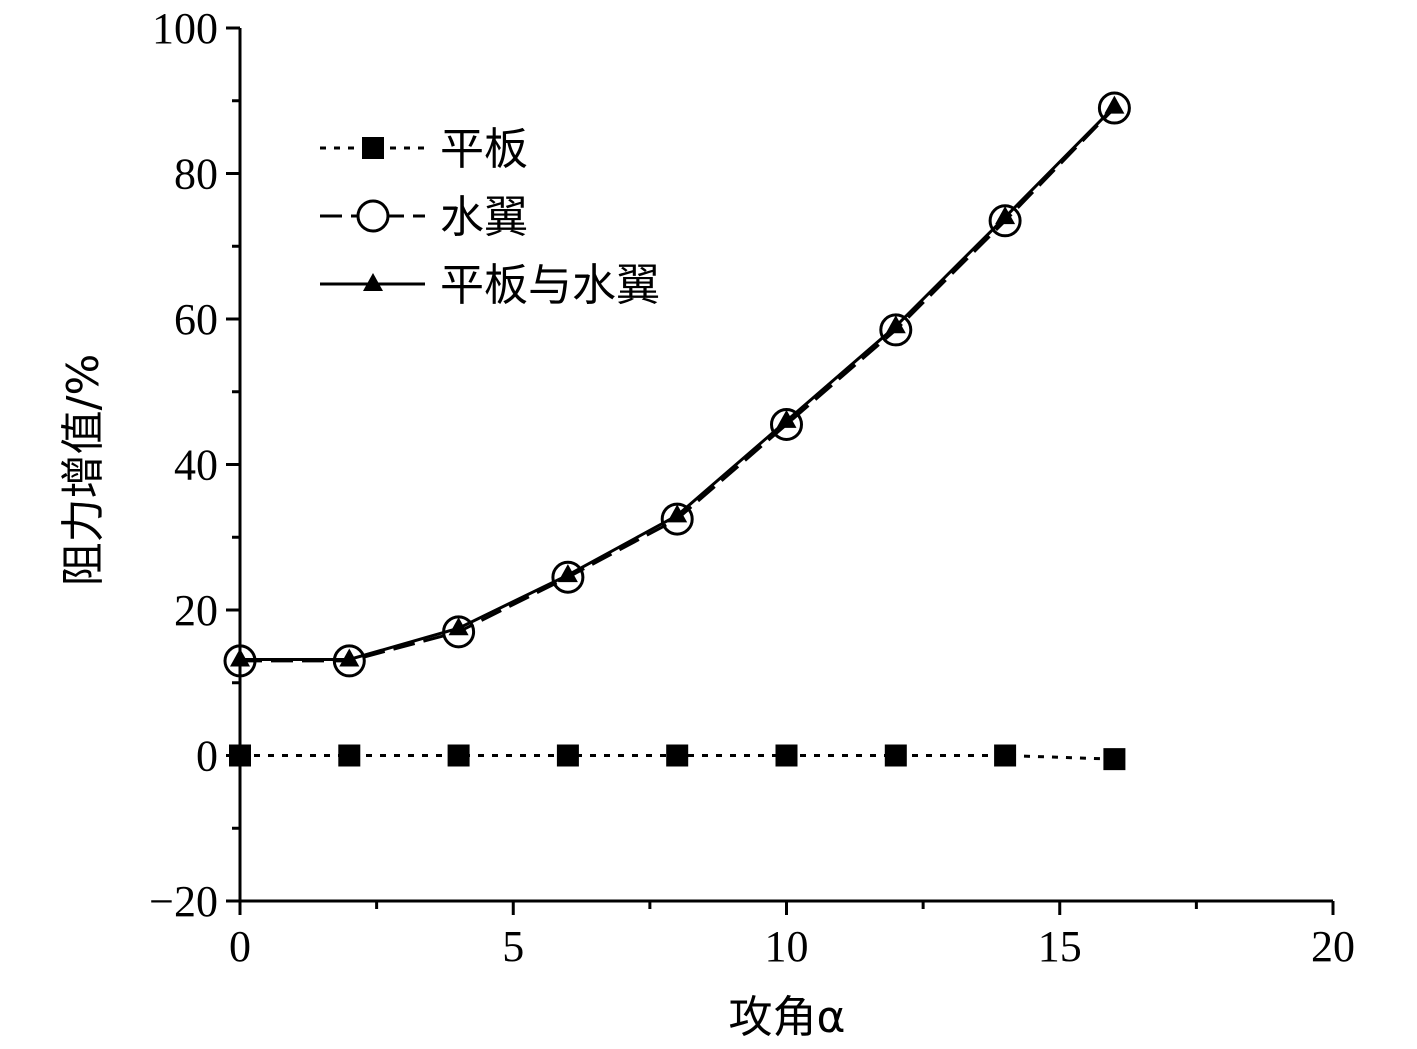 The height and width of the screenshot is (1049, 1417). Describe the element at coordinates (240, 946) in the screenshot. I see `x-tick-label: 0` at that location.